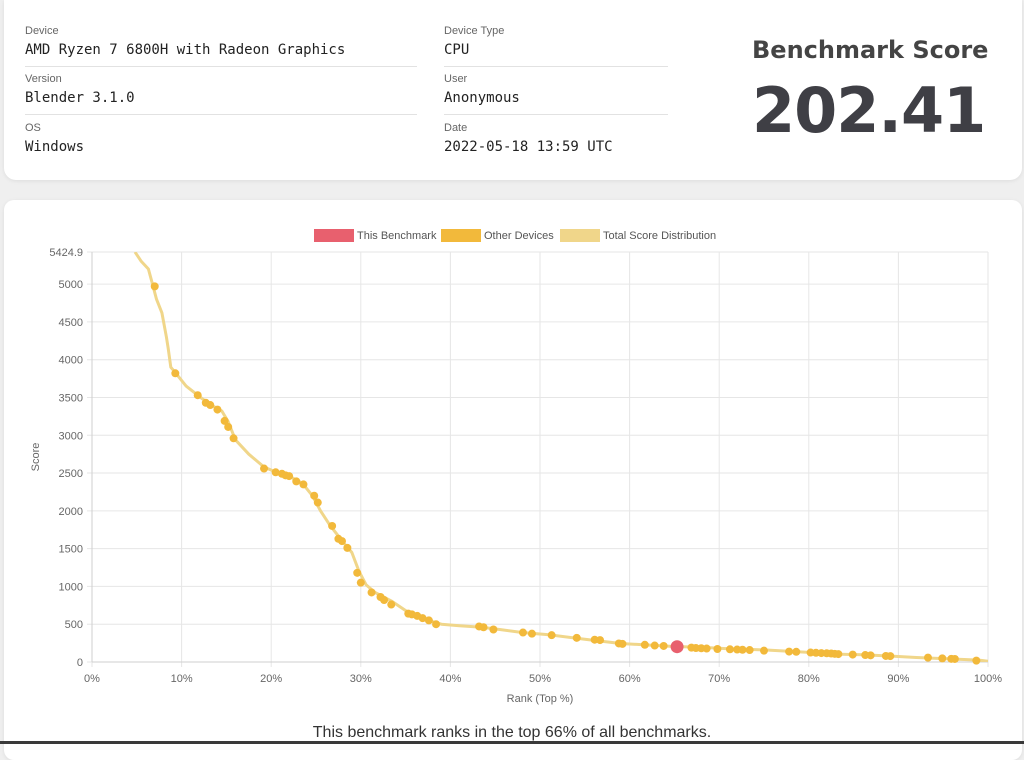 The width and height of the screenshot is (1024, 760). Describe the element at coordinates (677, 647) in the screenshot. I see `this-benchmark-point` at that location.